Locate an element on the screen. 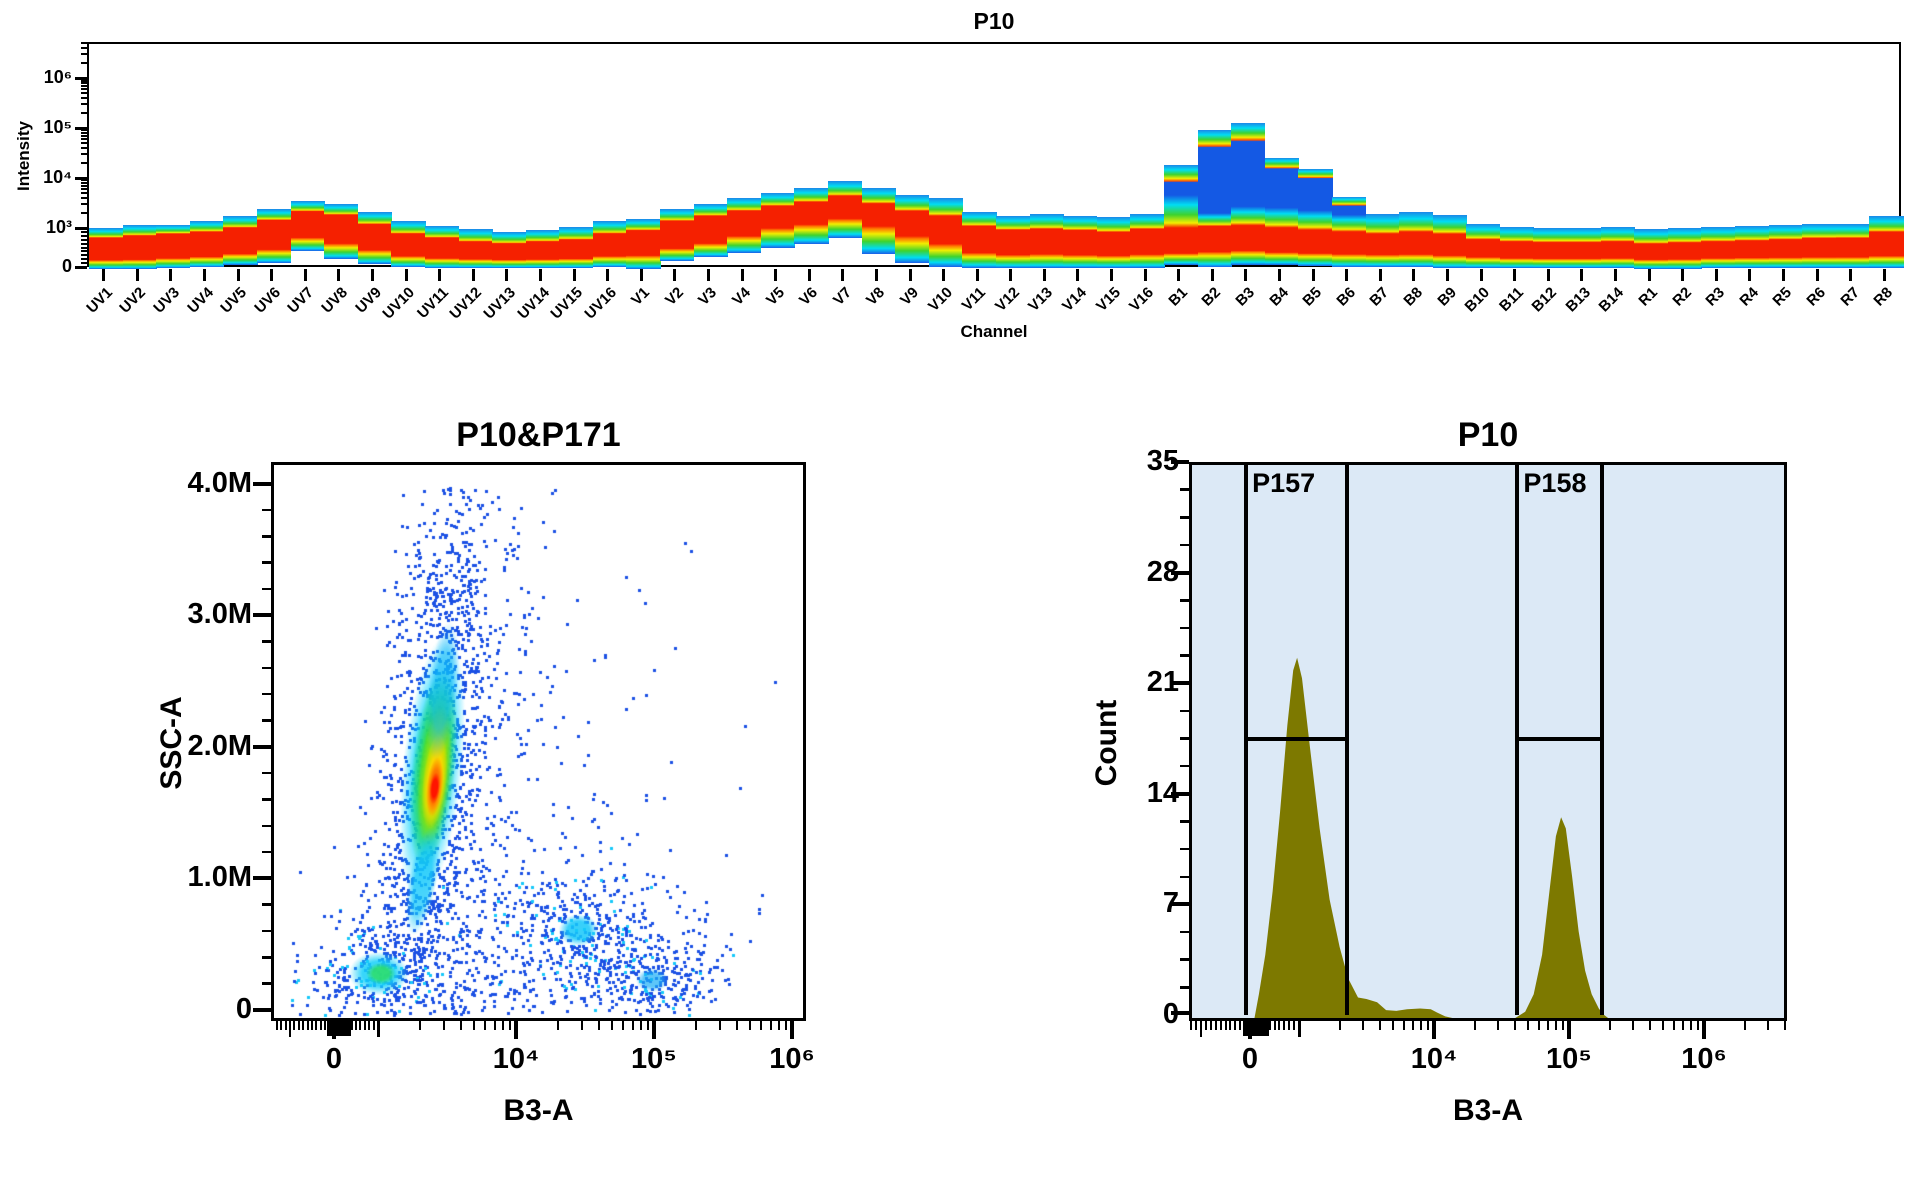 This screenshot has width=1920, height=1187. spectral-column-UV2 is located at coordinates (139, 247).